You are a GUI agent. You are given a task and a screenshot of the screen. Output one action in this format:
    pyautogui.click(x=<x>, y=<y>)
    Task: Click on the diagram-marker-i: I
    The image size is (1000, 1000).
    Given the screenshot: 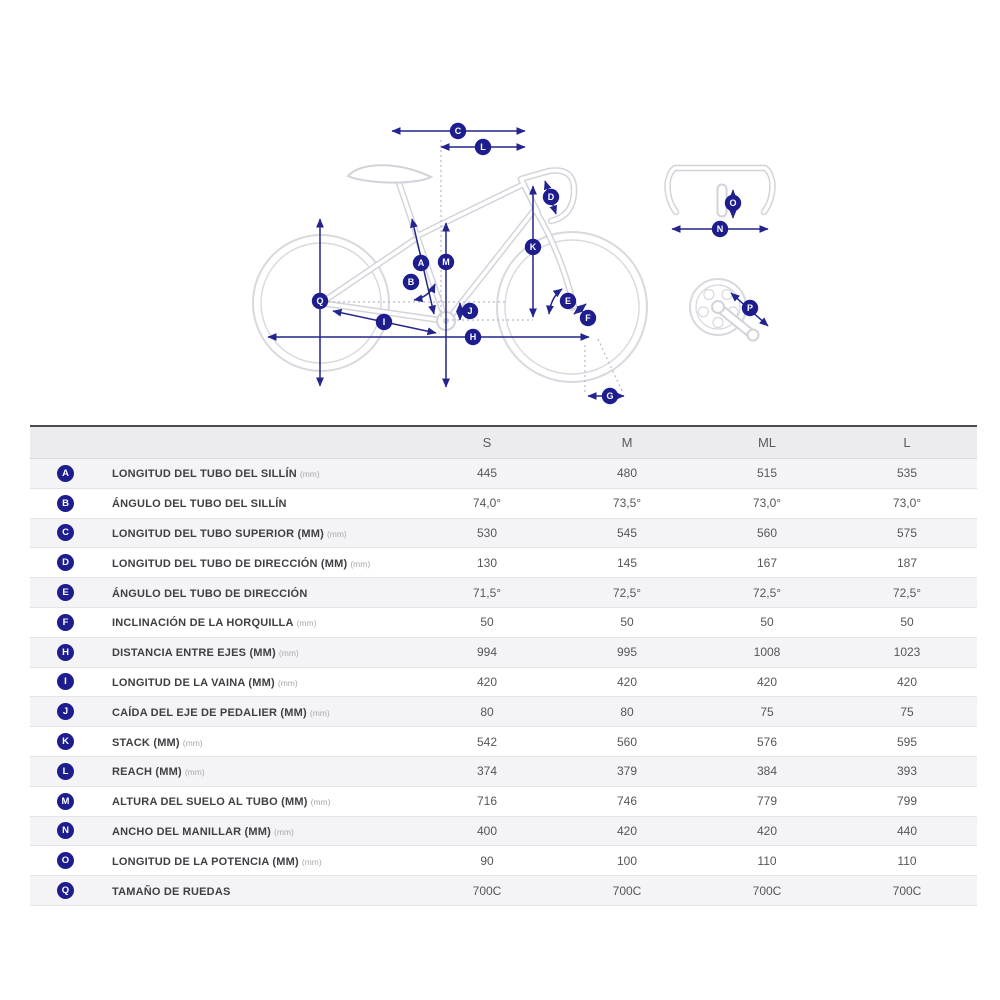 What is the action you would take?
    pyautogui.click(x=384, y=322)
    